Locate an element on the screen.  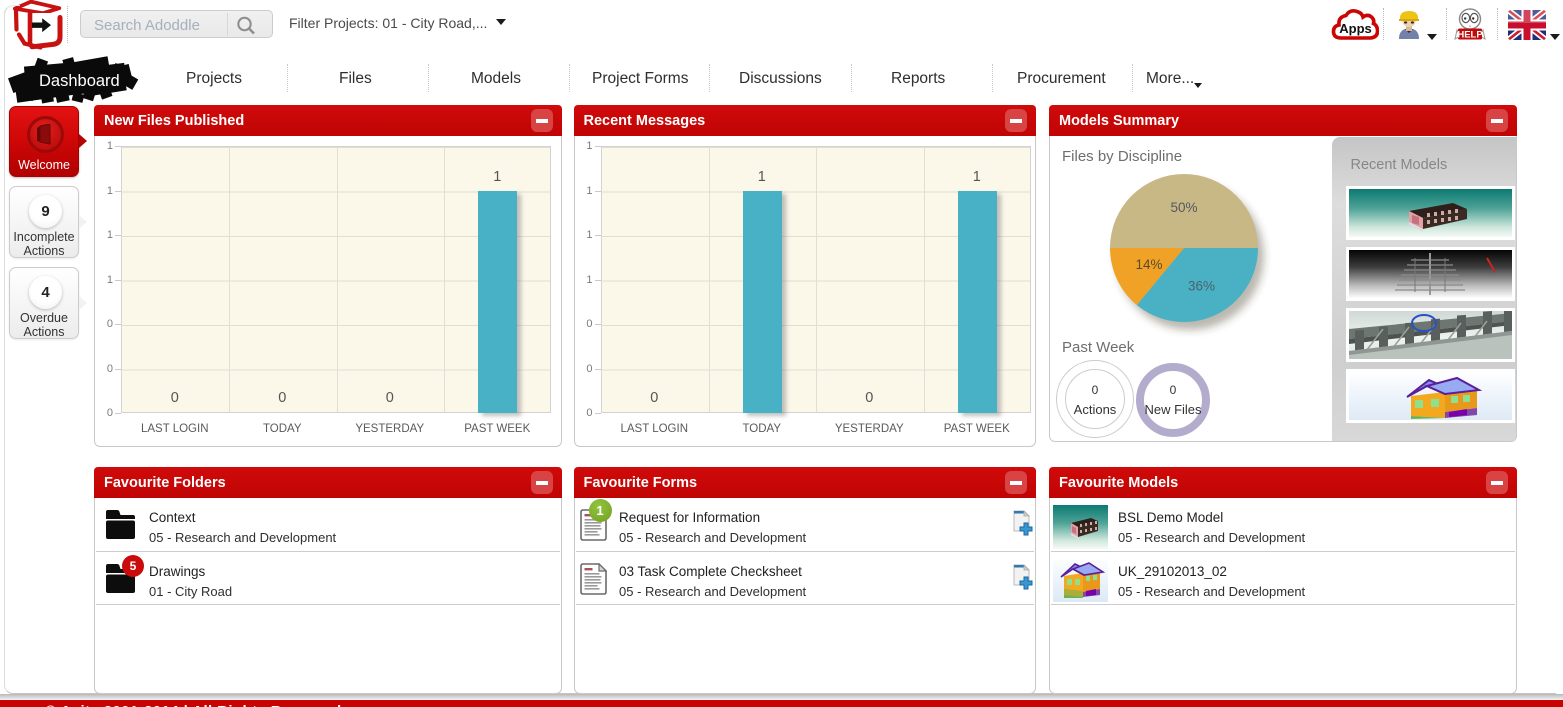
svg-text: HELP is located at coordinates (1470, 35).